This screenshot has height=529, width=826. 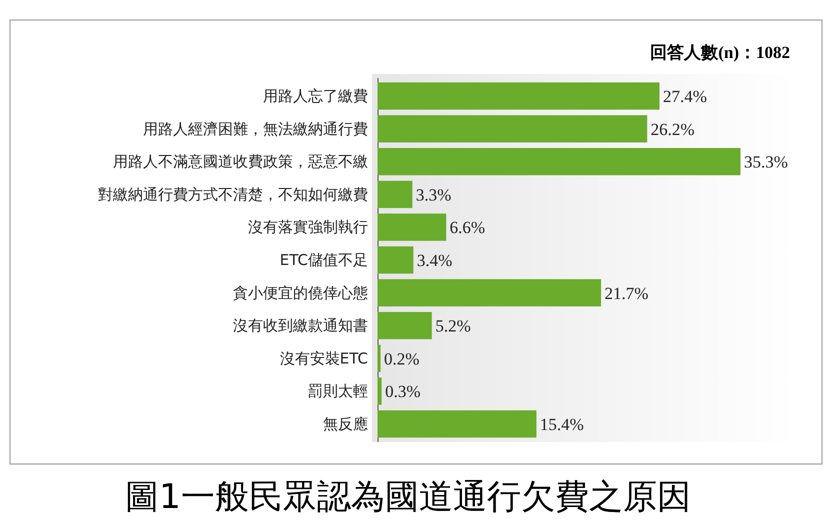 What do you see at coordinates (308, 227) in the screenshot?
I see `y-tick-label: 沒有落實強制執行` at bounding box center [308, 227].